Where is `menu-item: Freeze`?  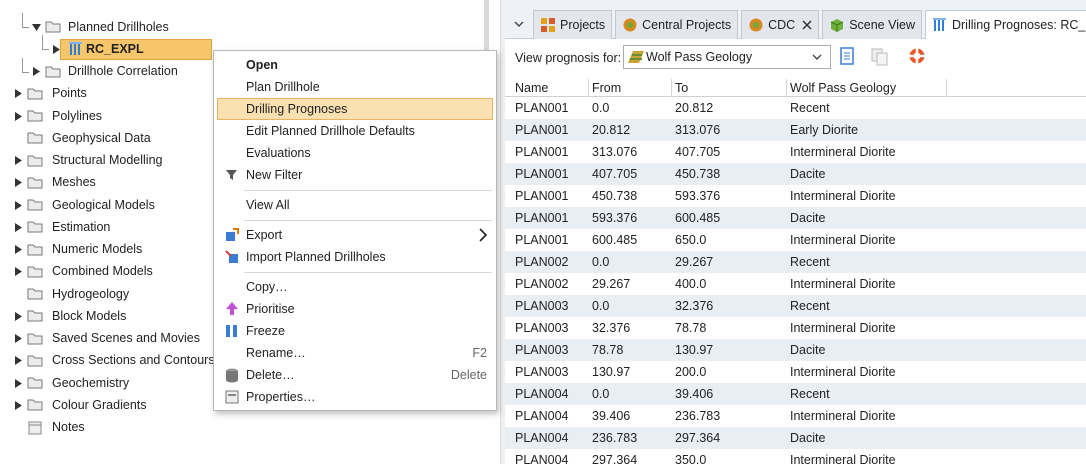 menu-item: Freeze is located at coordinates (355, 331).